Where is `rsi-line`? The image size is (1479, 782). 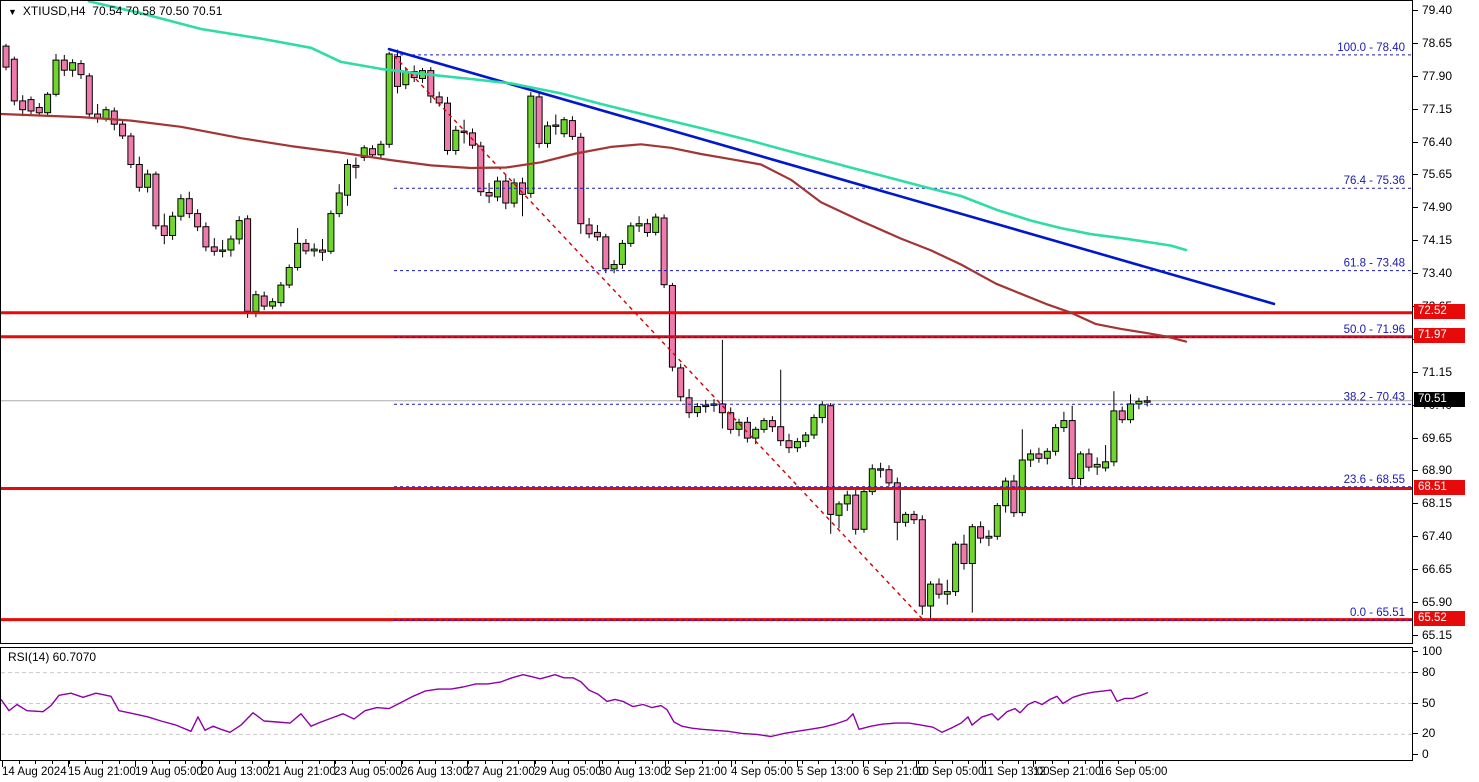
rsi-line is located at coordinates (575, 706).